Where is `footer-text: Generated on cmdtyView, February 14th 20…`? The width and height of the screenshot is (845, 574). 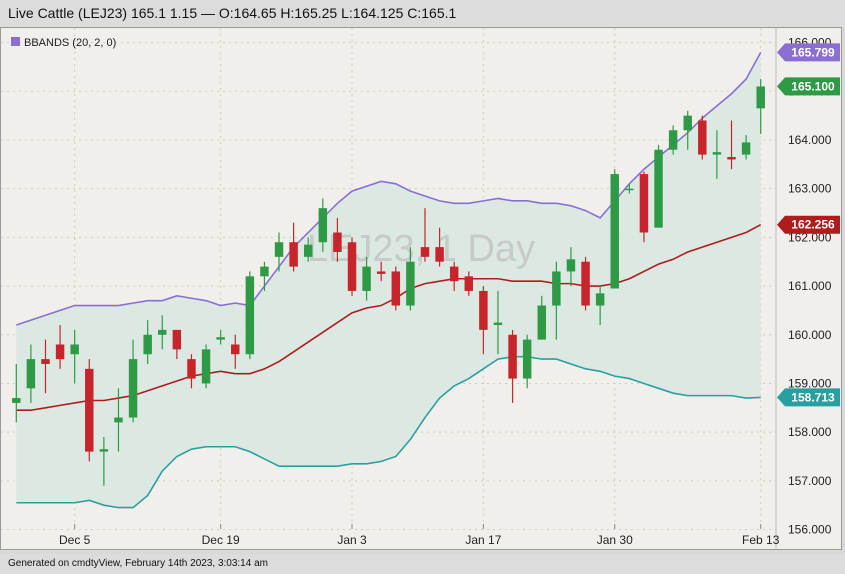 footer-text: Generated on cmdtyView, February 14th 20… is located at coordinates (138, 563).